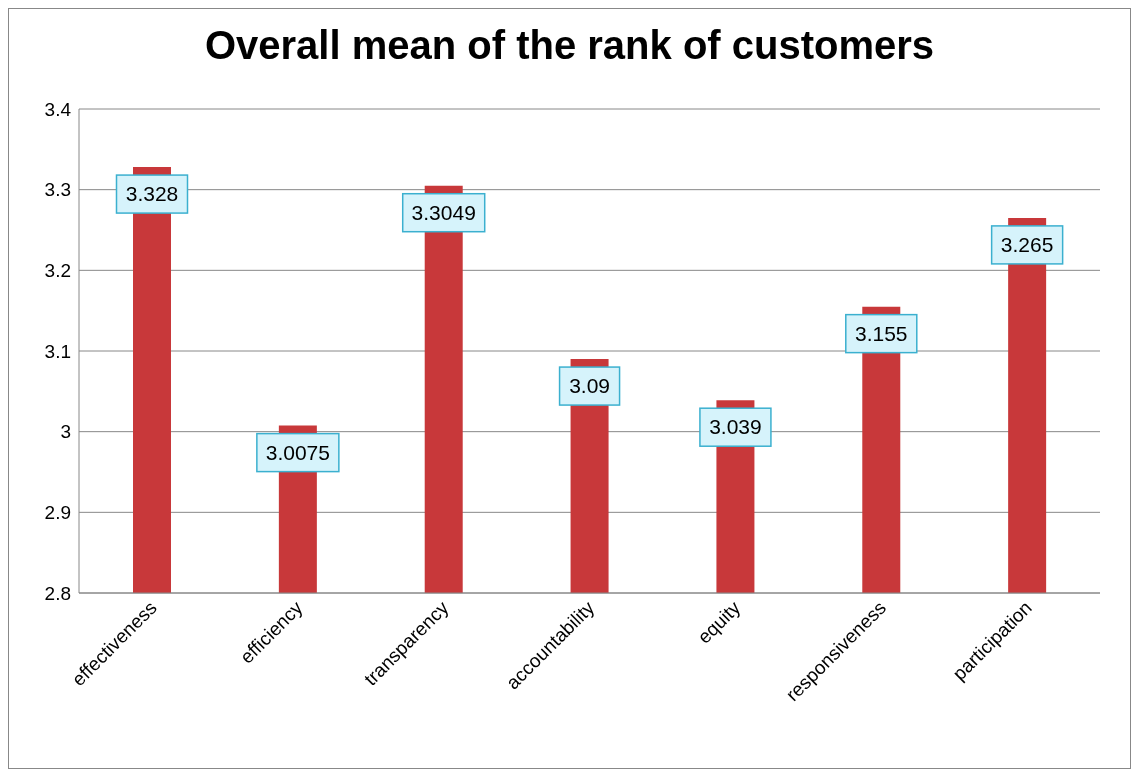  I want to click on data-label: 3.265, so click(1027, 244).